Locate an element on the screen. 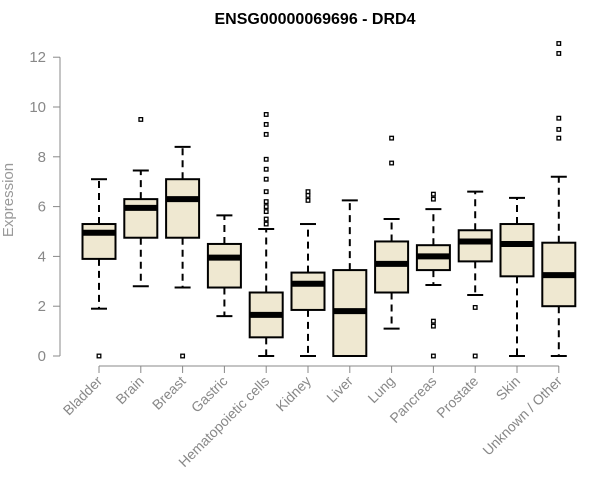 The height and width of the screenshot is (500, 600). box-bladder is located at coordinates (99, 268).